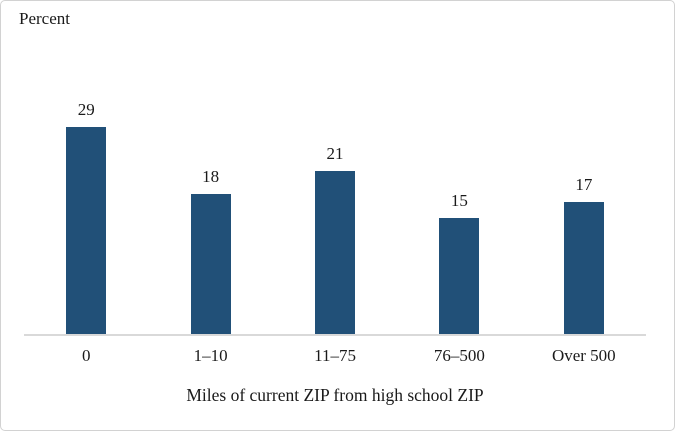  What do you see at coordinates (583, 355) in the screenshot?
I see `x-axis-tick-label: Over 500` at bounding box center [583, 355].